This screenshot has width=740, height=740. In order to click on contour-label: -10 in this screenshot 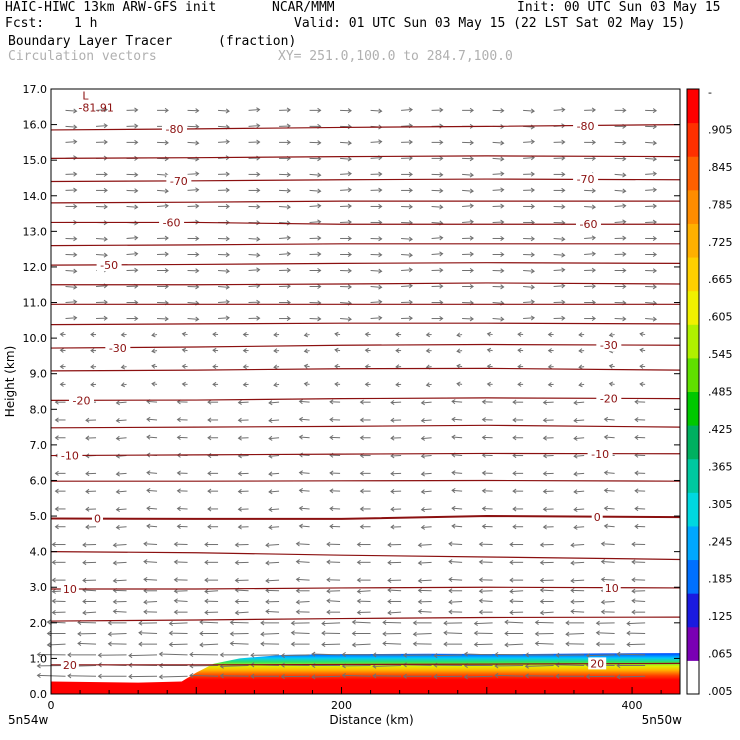, I will do `click(70, 456)`.